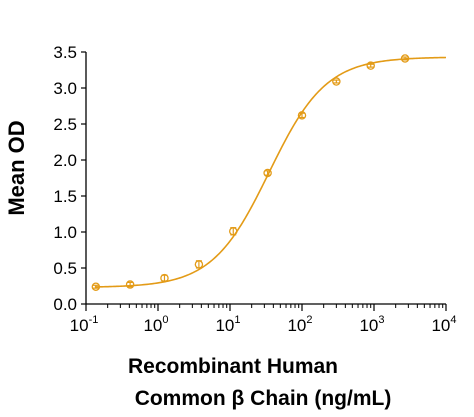 The width and height of the screenshot is (474, 417). Describe the element at coordinates (443, 324) in the screenshot. I see `x-tick-label: 10⁴` at that location.